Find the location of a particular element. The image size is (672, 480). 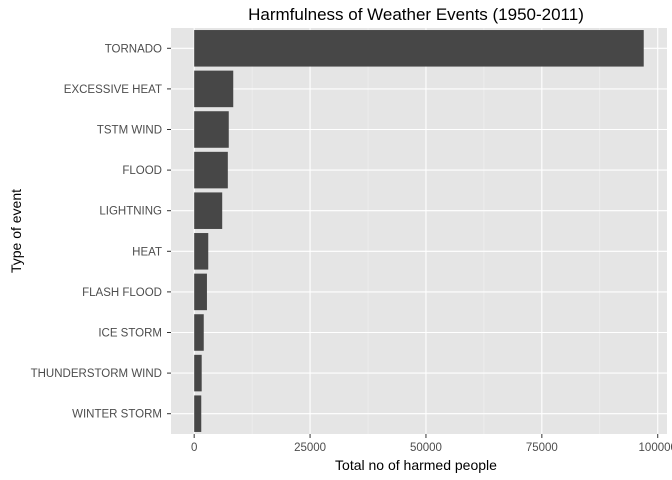

x-axis: 0 25000 50000 75000 100000 is located at coordinates (431, 444).